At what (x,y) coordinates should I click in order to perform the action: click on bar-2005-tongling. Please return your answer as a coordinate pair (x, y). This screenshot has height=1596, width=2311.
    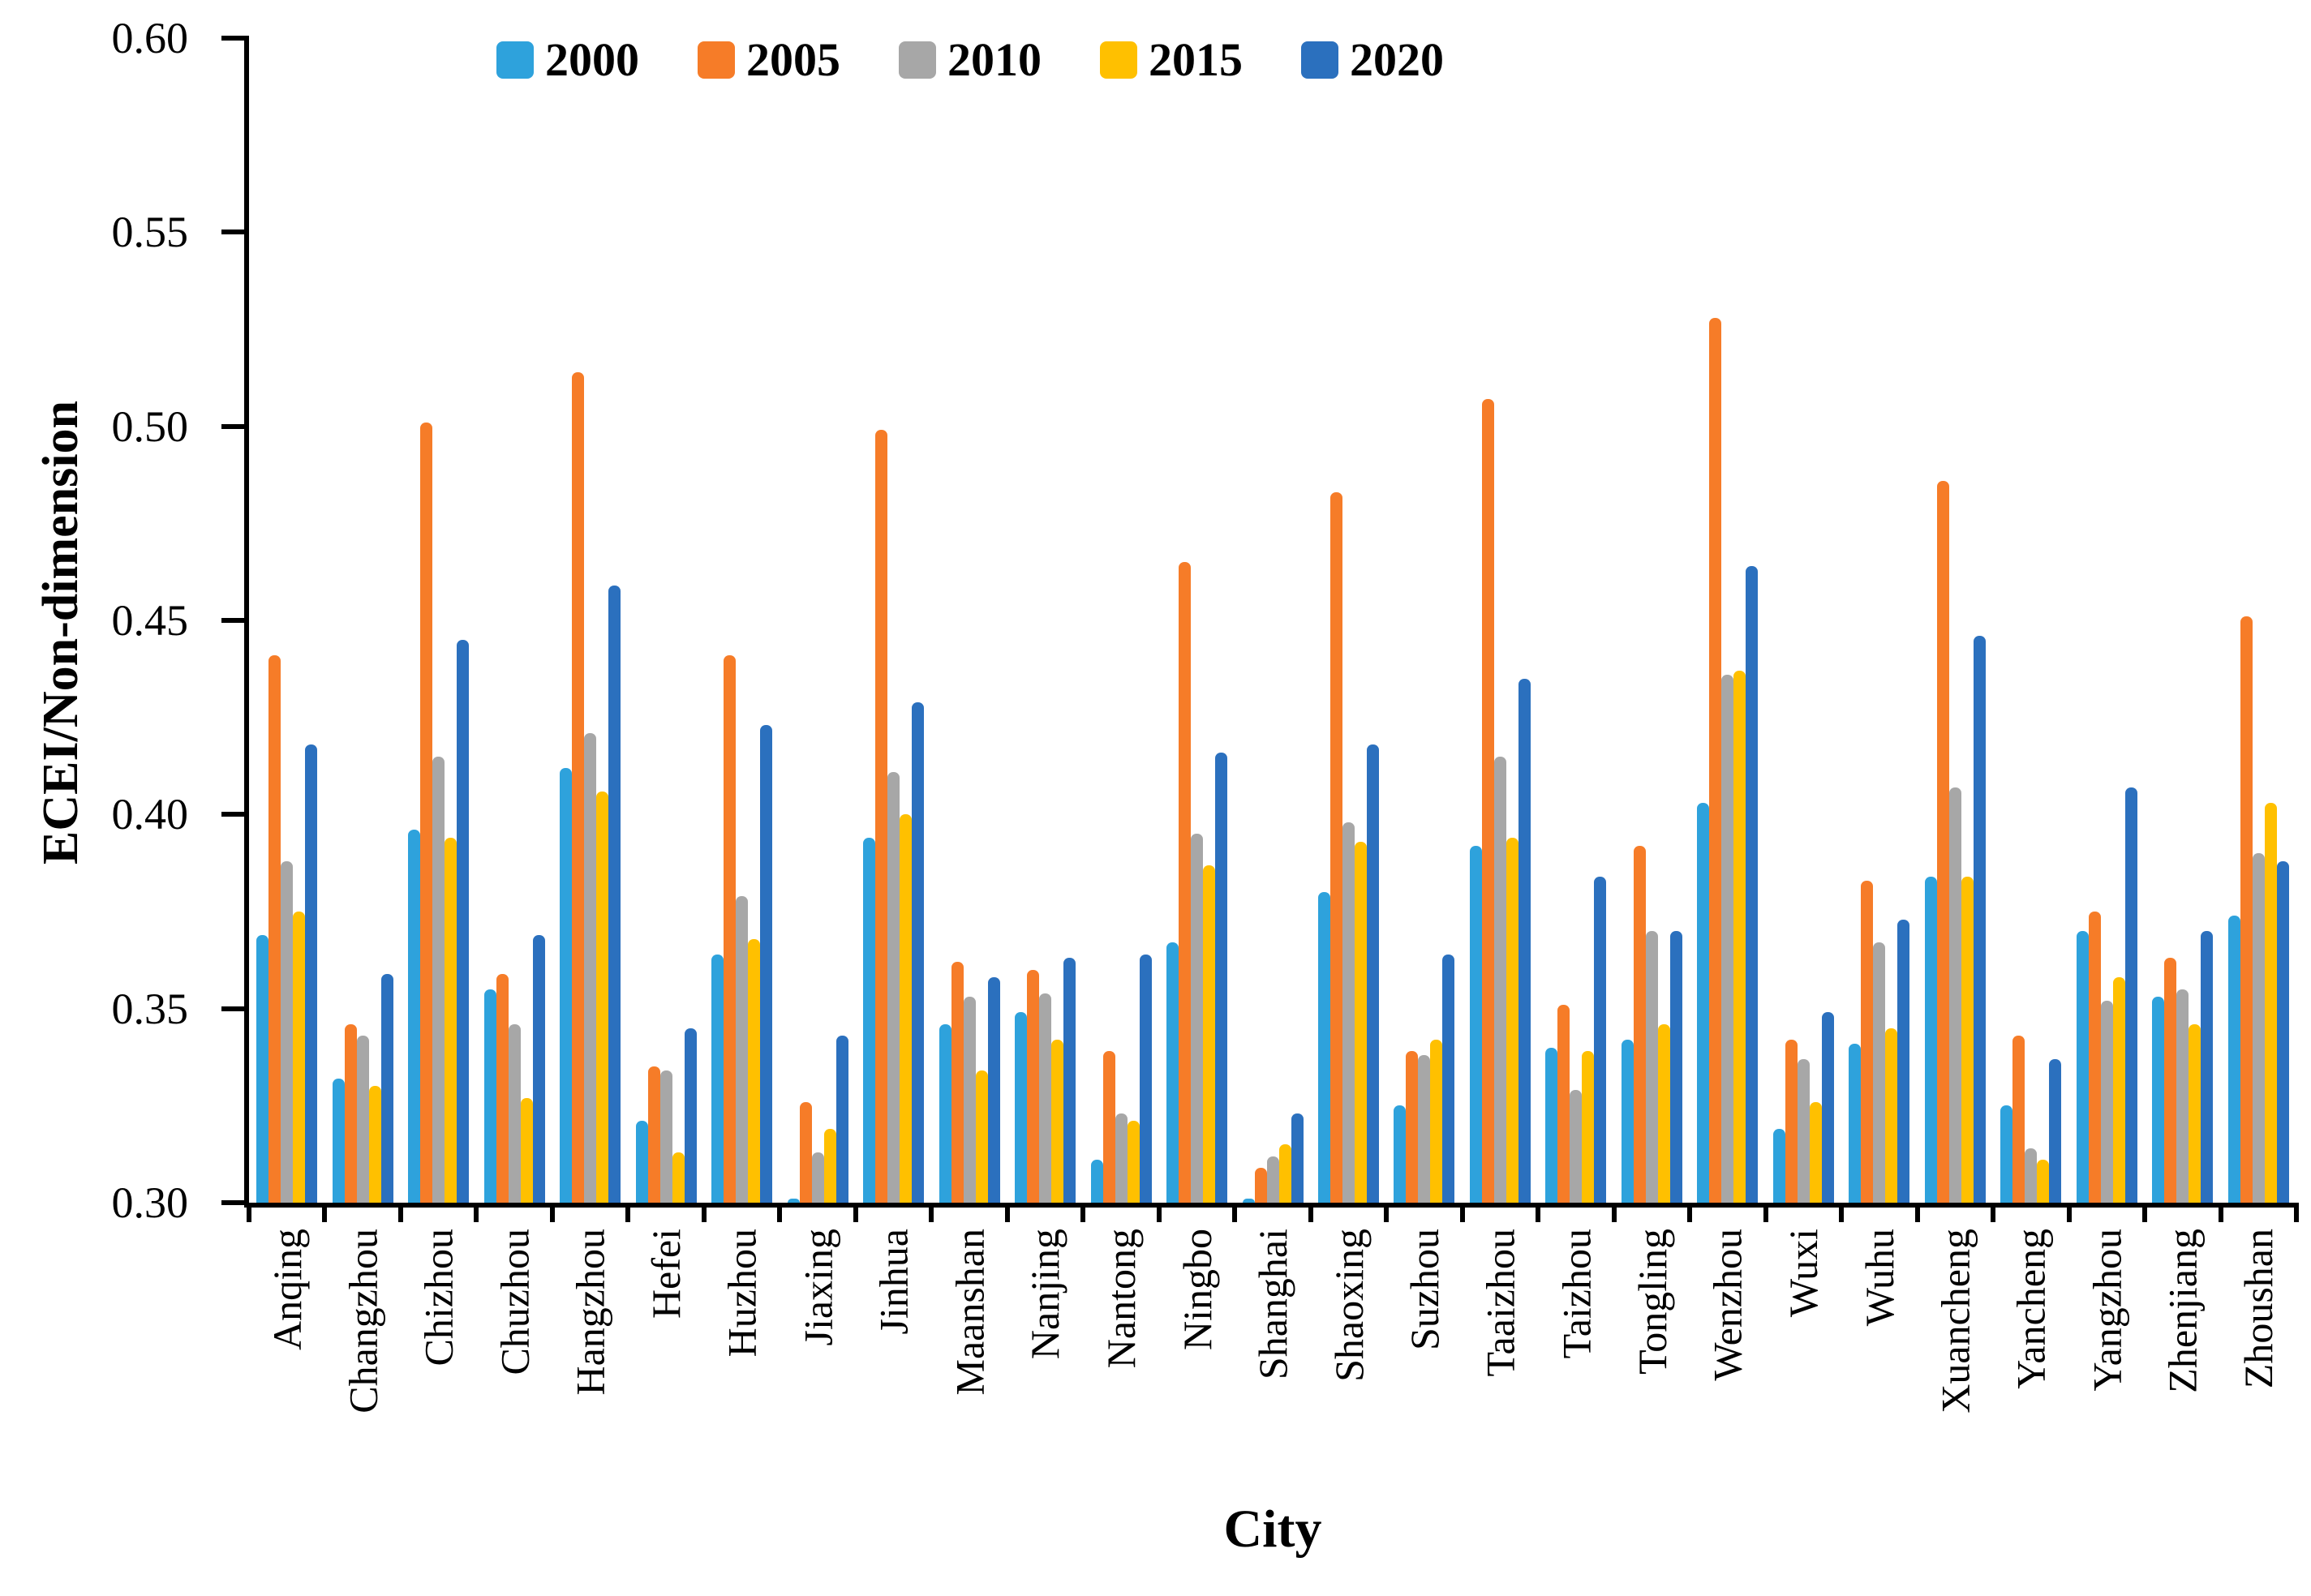
    Looking at the image, I should click on (1639, 1024).